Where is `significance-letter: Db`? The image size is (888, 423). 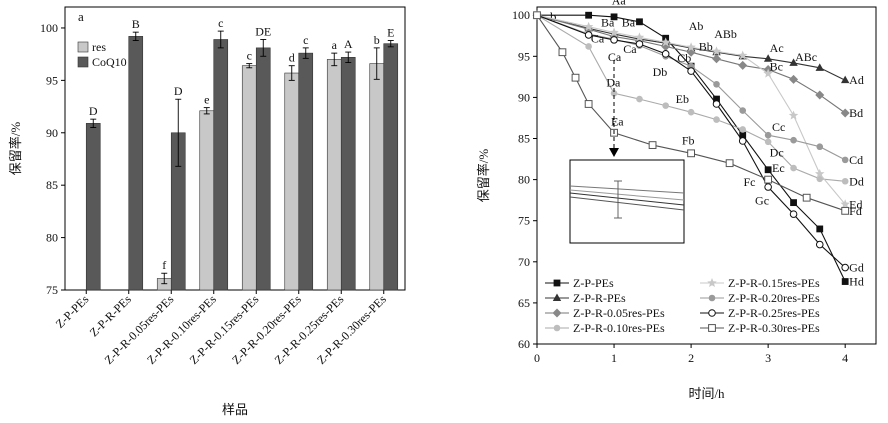
significance-letter: Db is located at coordinates (660, 72).